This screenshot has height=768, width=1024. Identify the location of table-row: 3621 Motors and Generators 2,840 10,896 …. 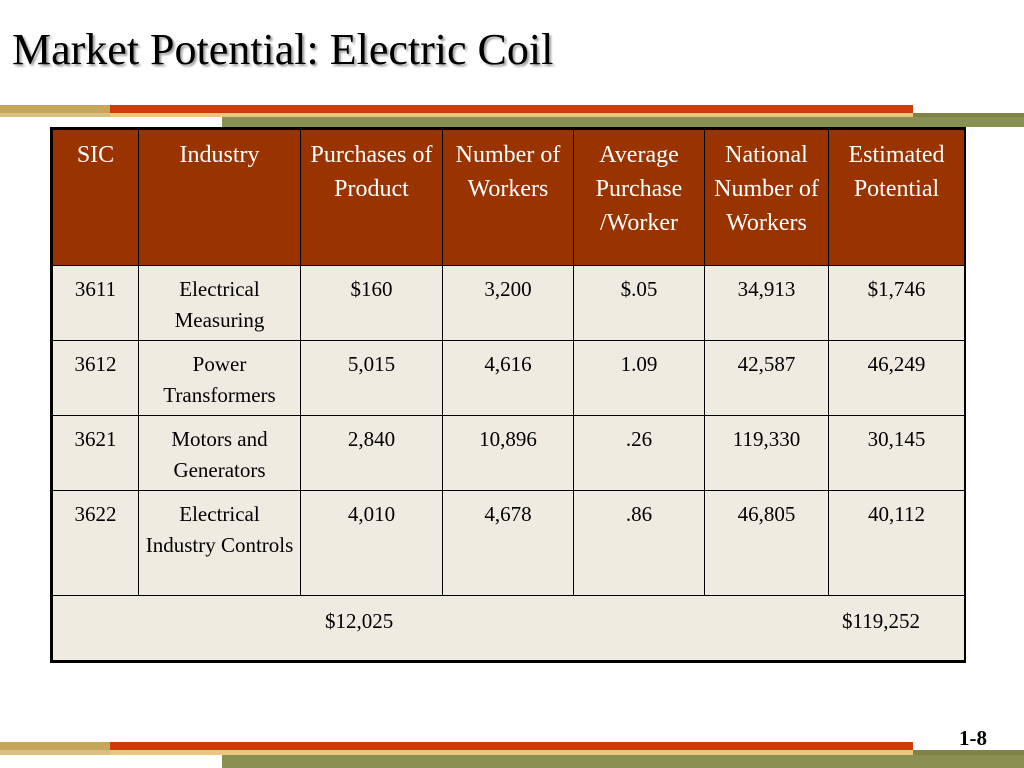
(508, 453).